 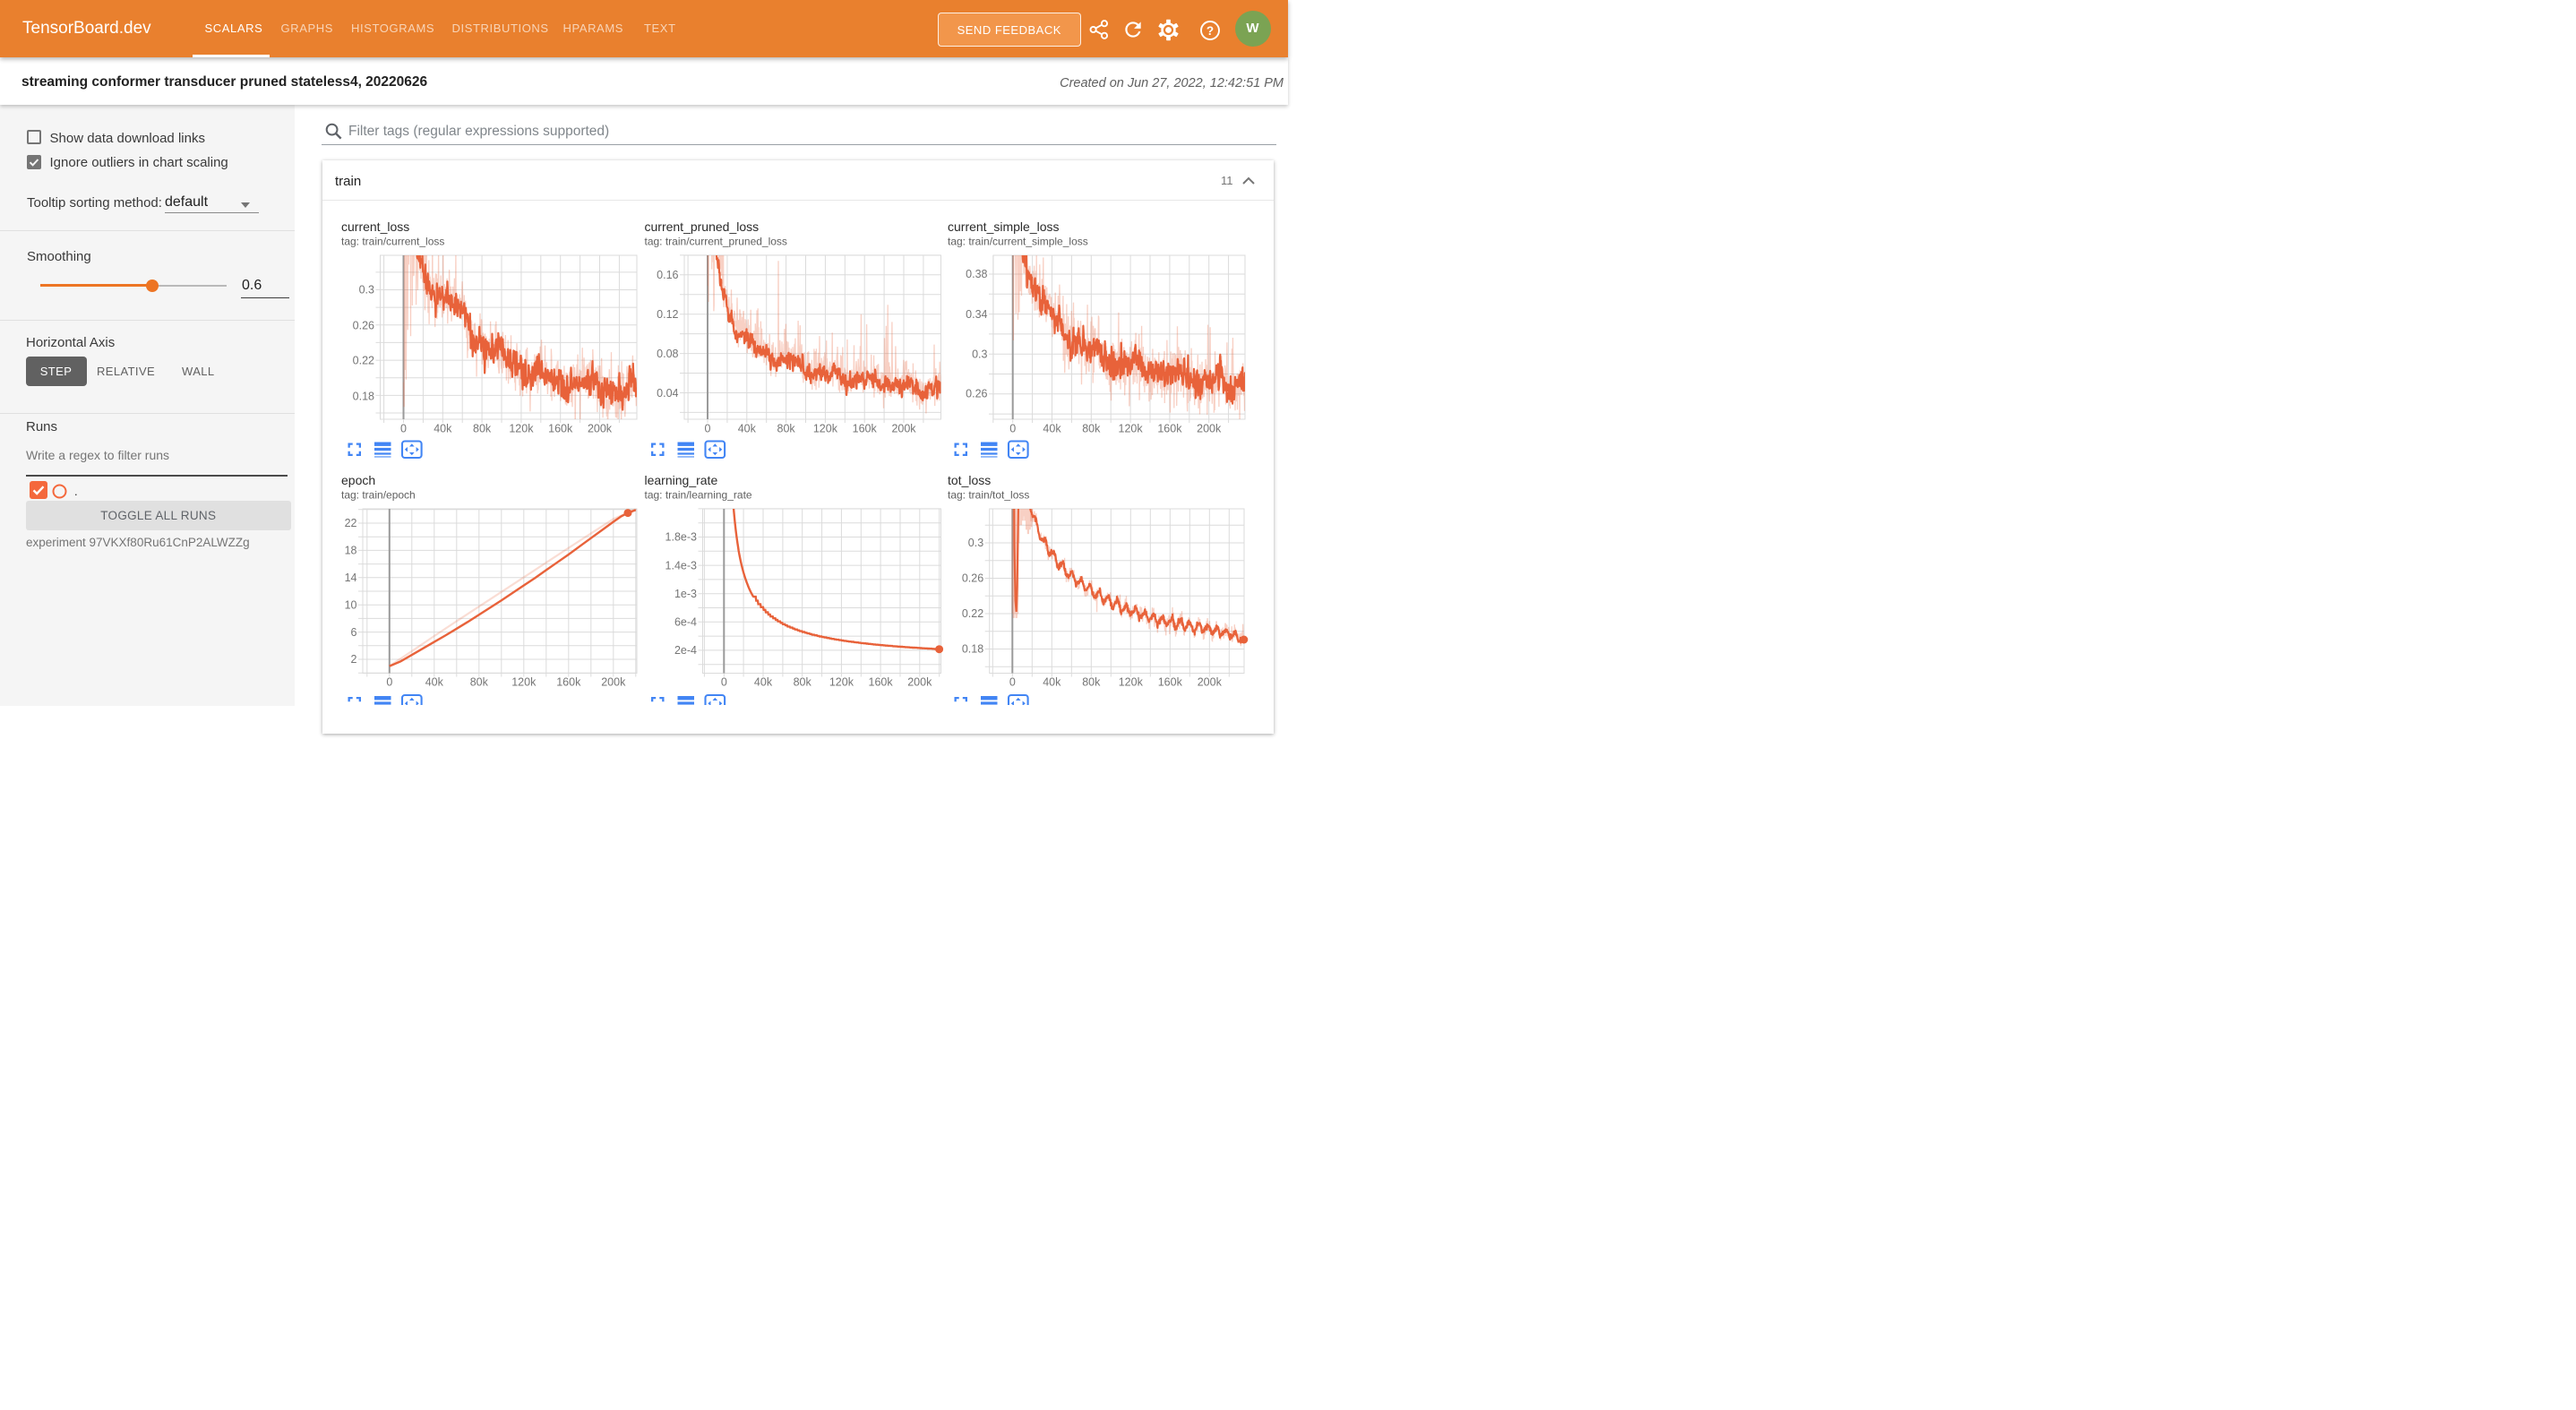 I want to click on svg-text: 1.8e-3, so click(x=681, y=537).